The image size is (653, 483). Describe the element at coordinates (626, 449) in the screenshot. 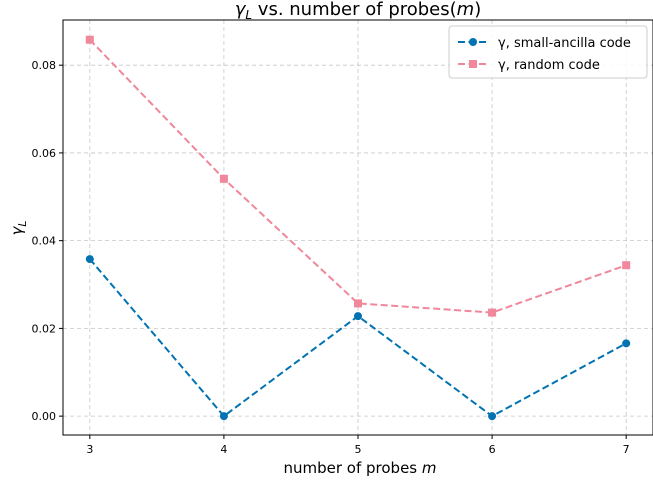

I see `x-tick-label: 7` at that location.